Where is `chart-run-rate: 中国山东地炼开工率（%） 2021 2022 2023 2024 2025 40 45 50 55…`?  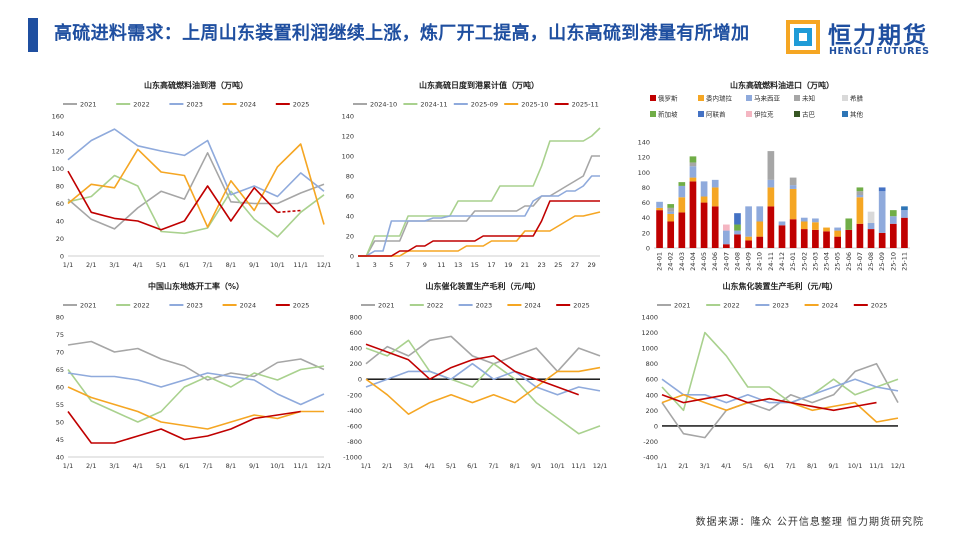 chart-run-rate: 中国山东地炼开工率（%） 2021 2022 2023 2024 2025 40 45 50 55… is located at coordinates (186, 373).